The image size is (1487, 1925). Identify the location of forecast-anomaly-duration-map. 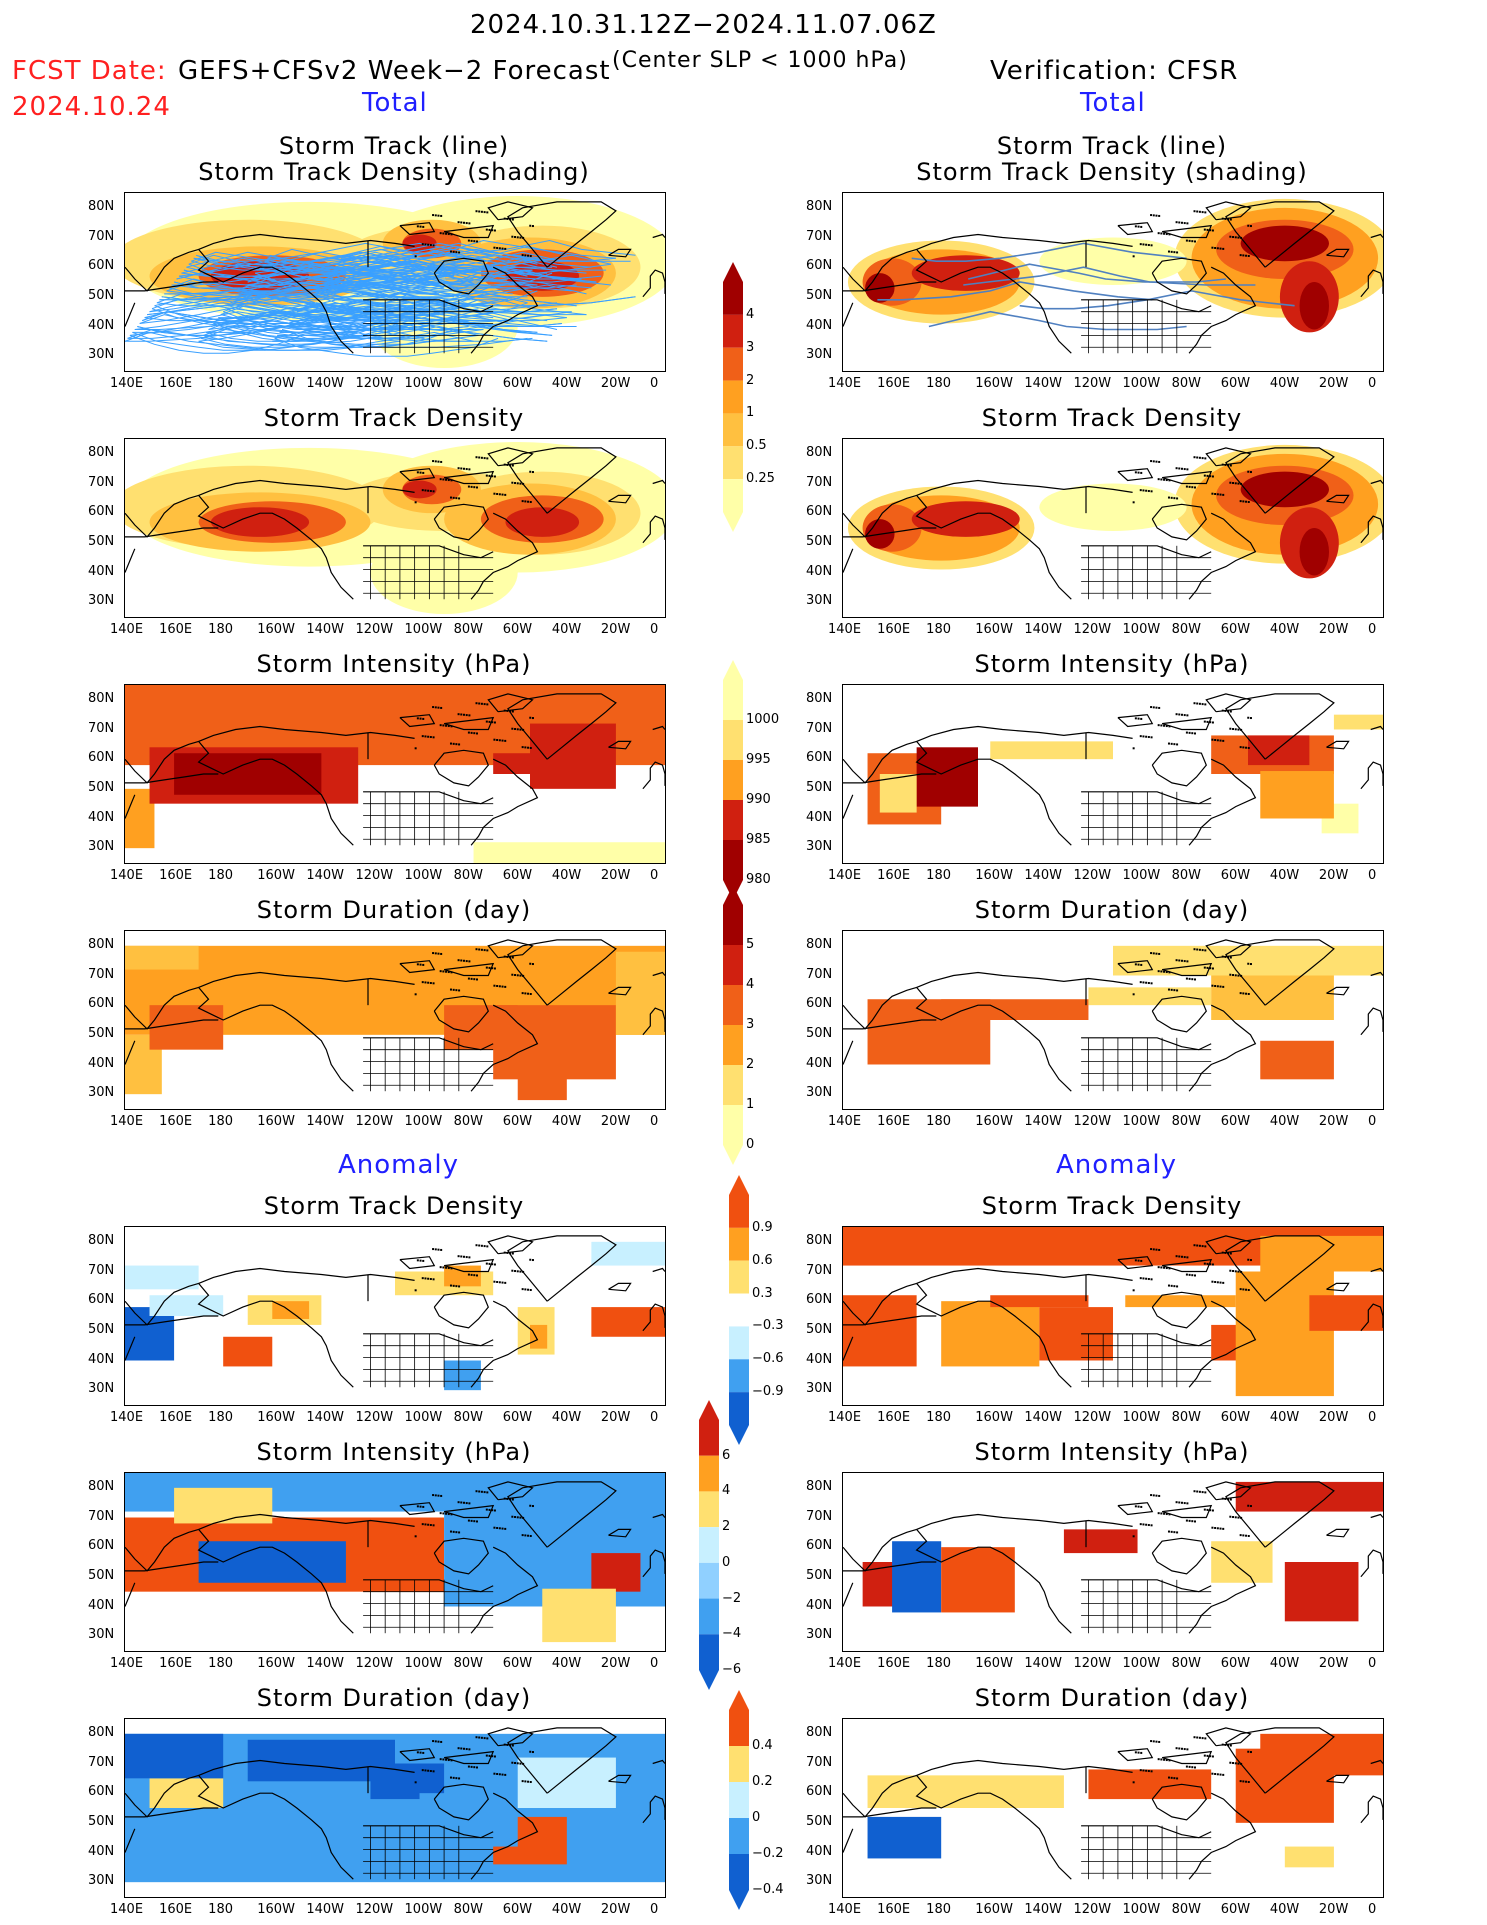
(395, 1808).